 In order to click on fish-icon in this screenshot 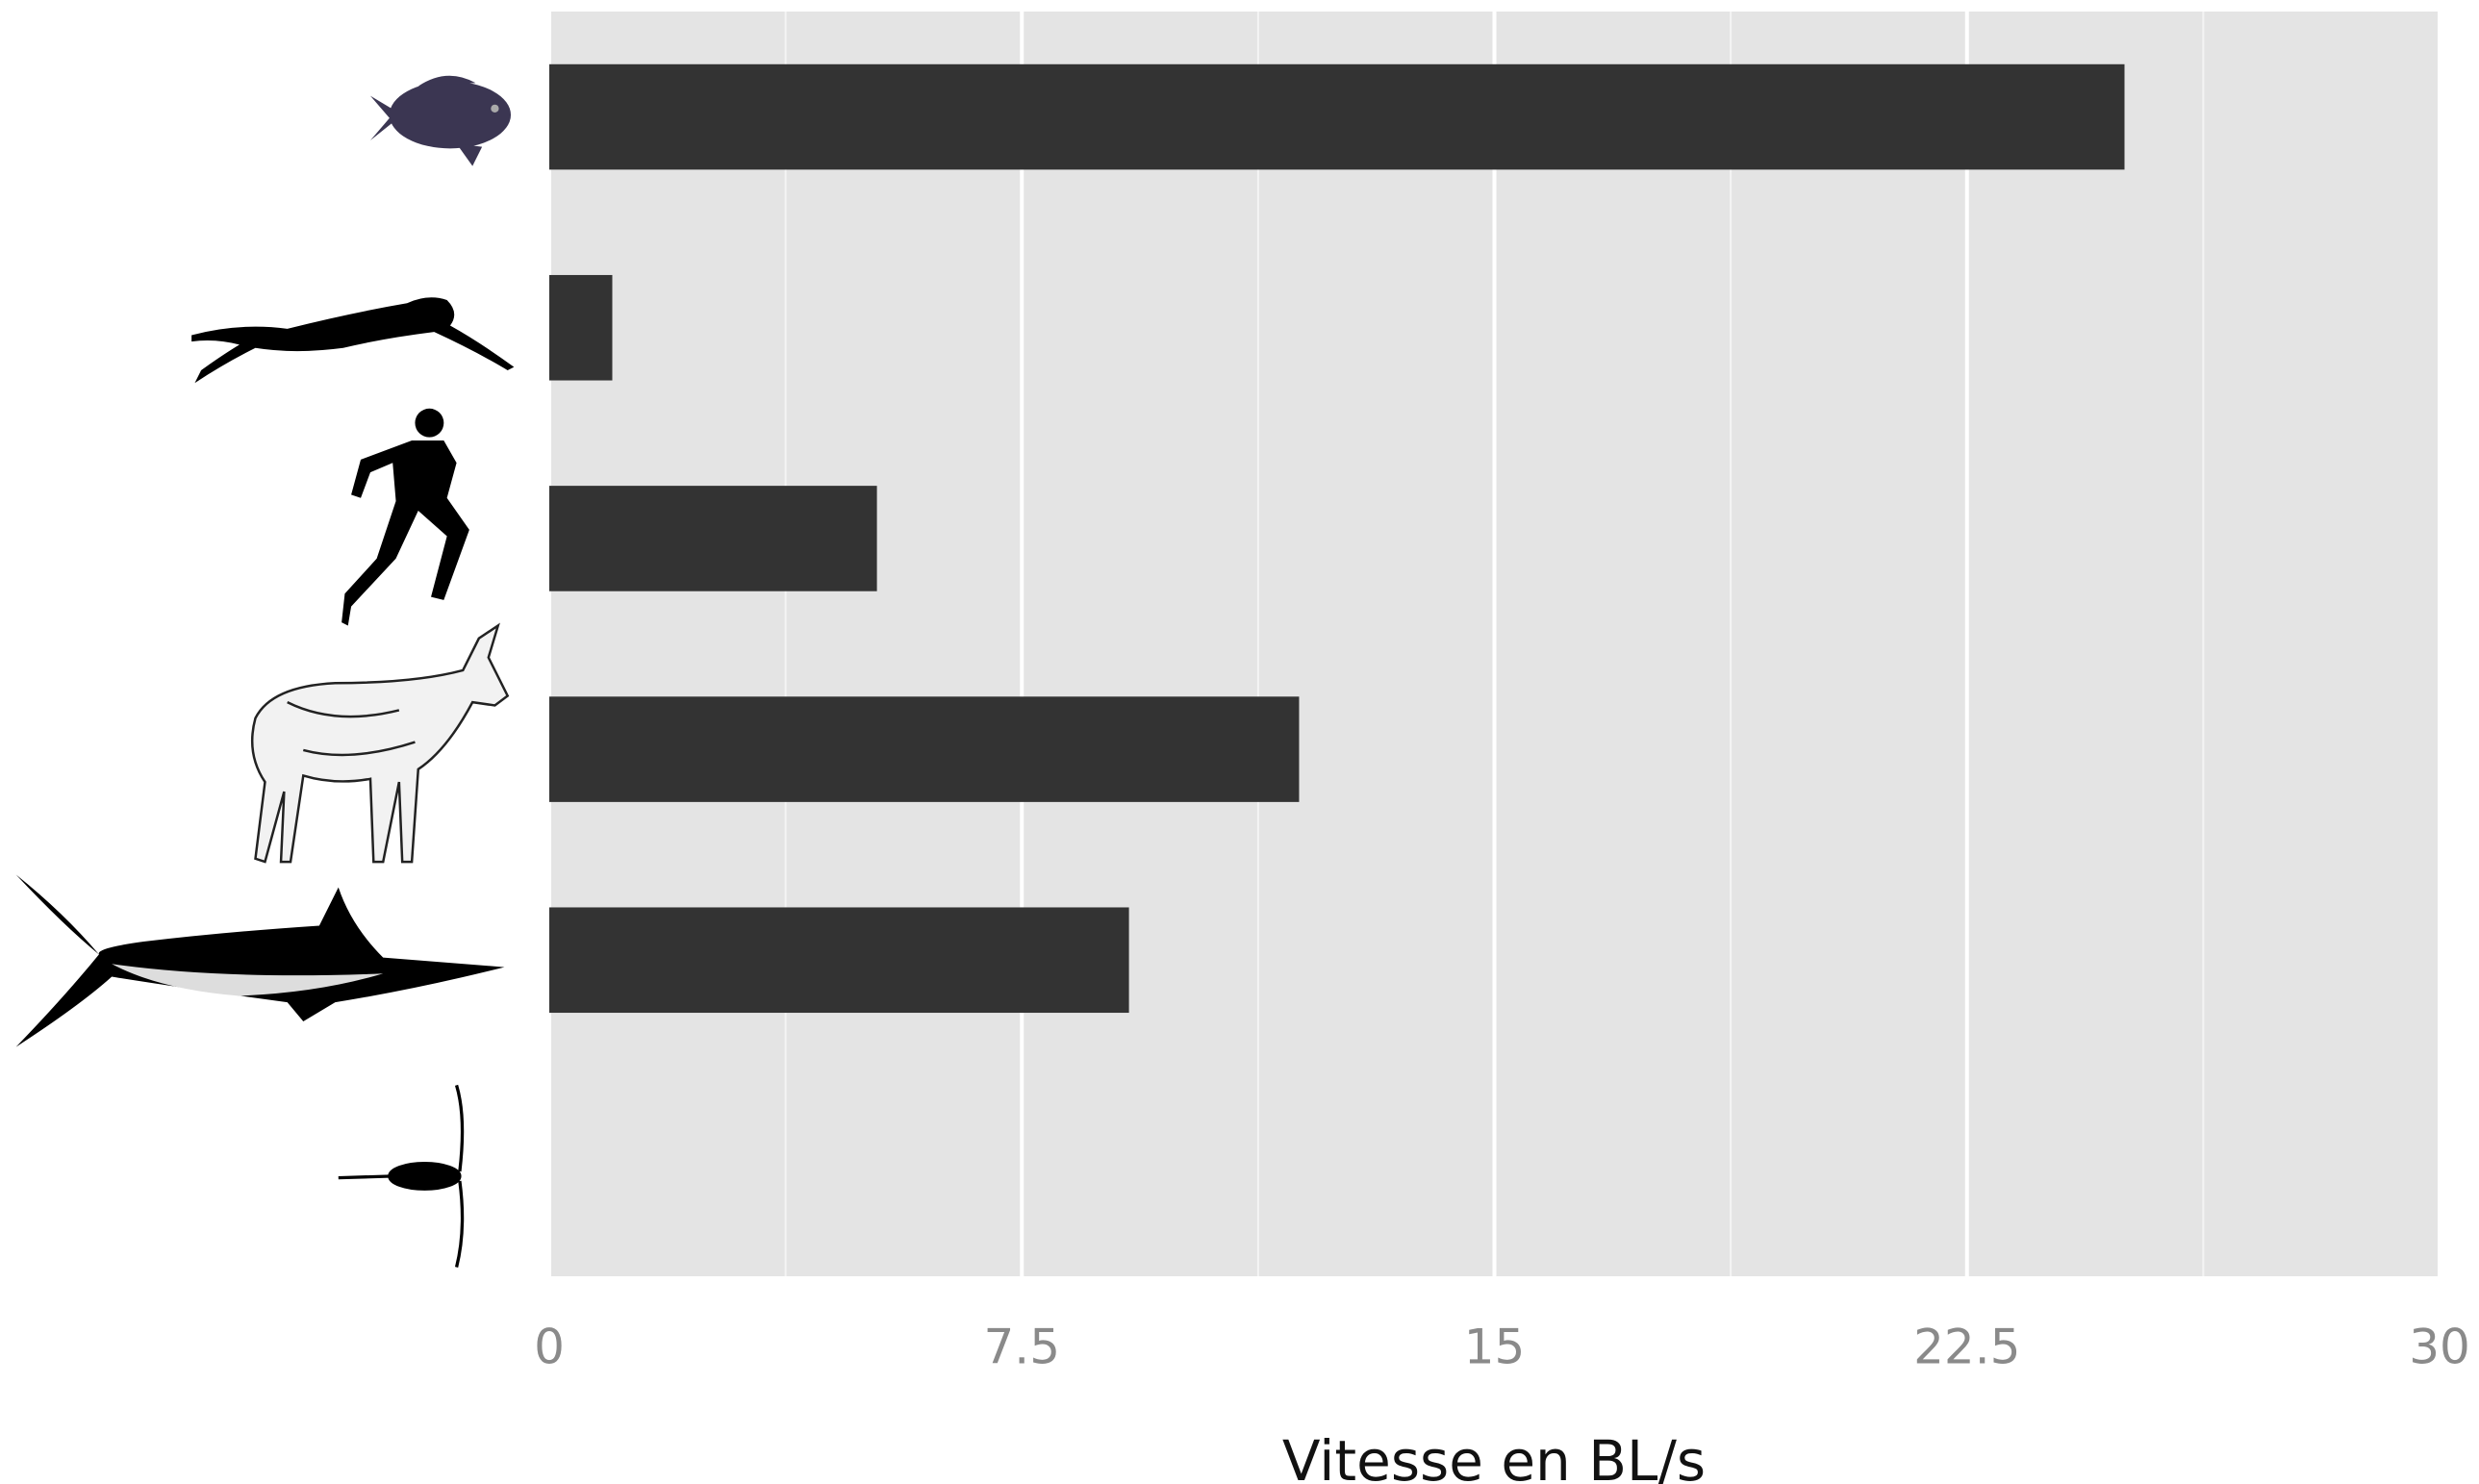, I will do `click(440, 121)`.